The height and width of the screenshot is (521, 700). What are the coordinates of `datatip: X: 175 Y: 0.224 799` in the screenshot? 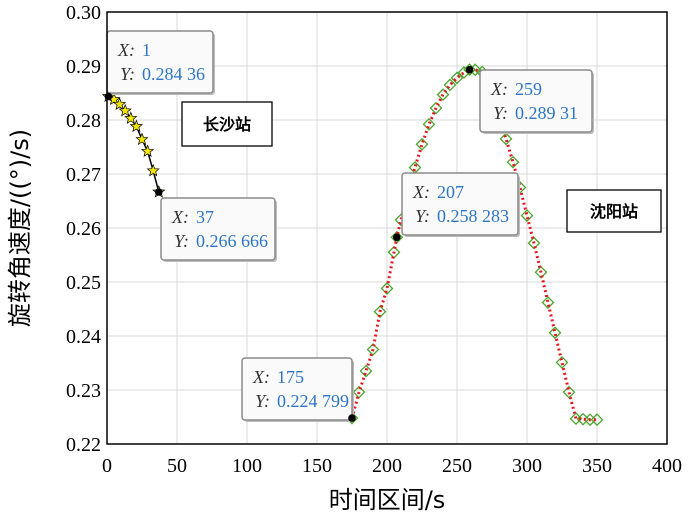 It's located at (298, 389).